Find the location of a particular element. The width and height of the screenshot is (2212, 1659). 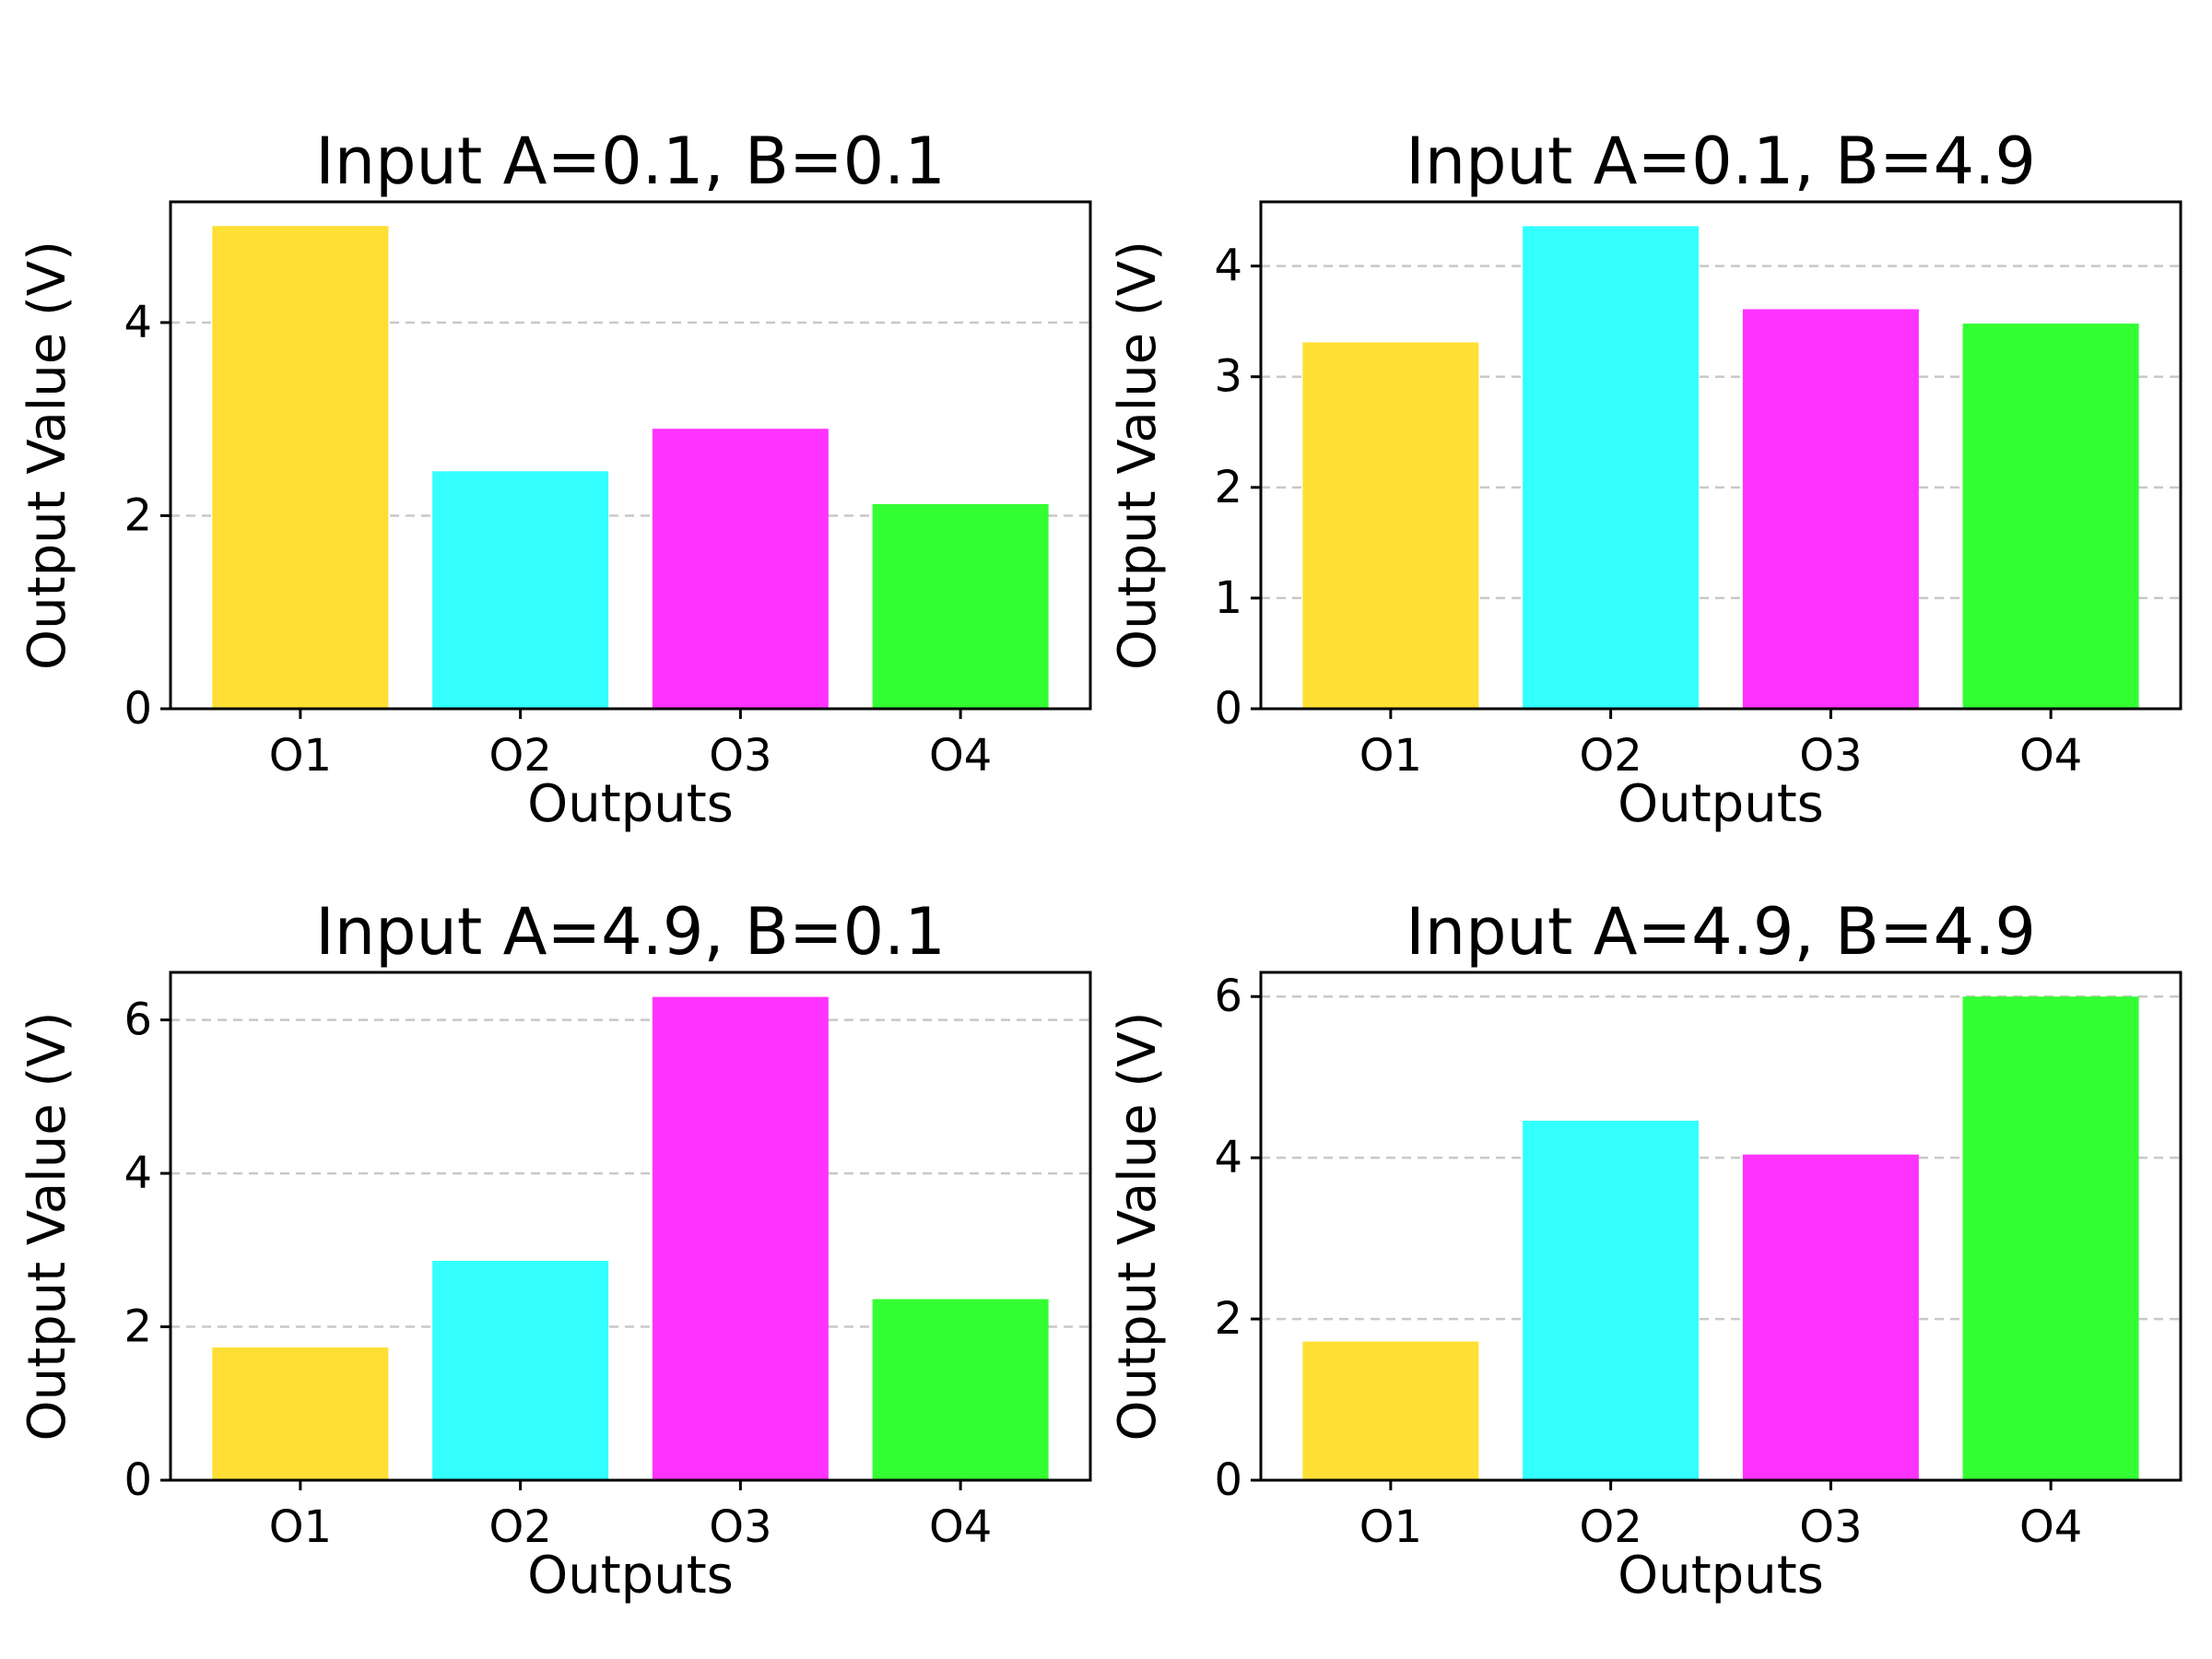

chart-title: Input A=0.1, B=0.1 is located at coordinates (630, 161).